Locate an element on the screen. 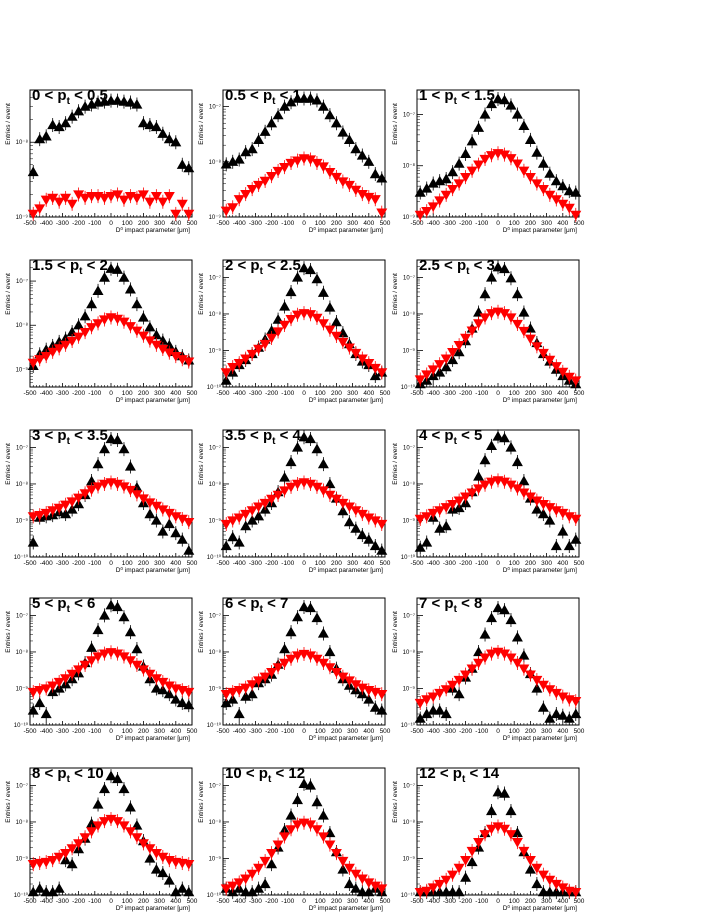 Image resolution: width=711 pixels, height=920 pixels. panel-title: 5 < pt < 6 is located at coordinates (63, 605).